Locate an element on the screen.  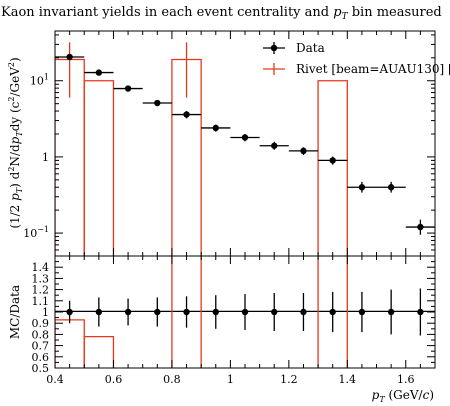
legend-mc-label: Rivet [beam=AUAU130] [c is located at coordinates (373, 69).